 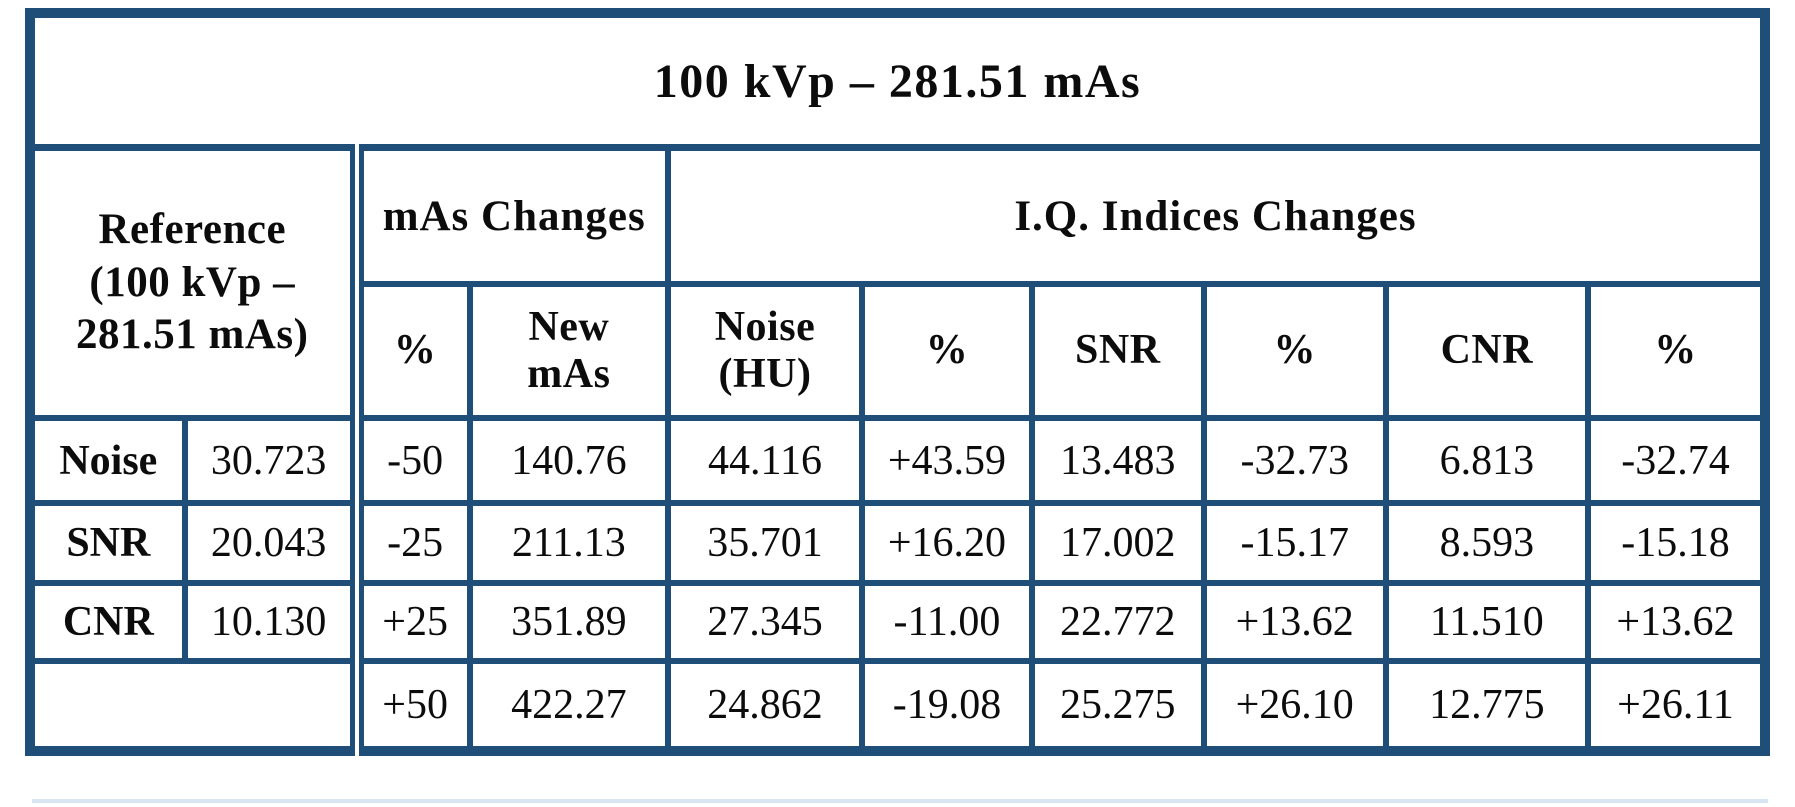 I want to click on group-header-iq-indices-changes: I.Q. Indices Changes, so click(x=1216, y=215).